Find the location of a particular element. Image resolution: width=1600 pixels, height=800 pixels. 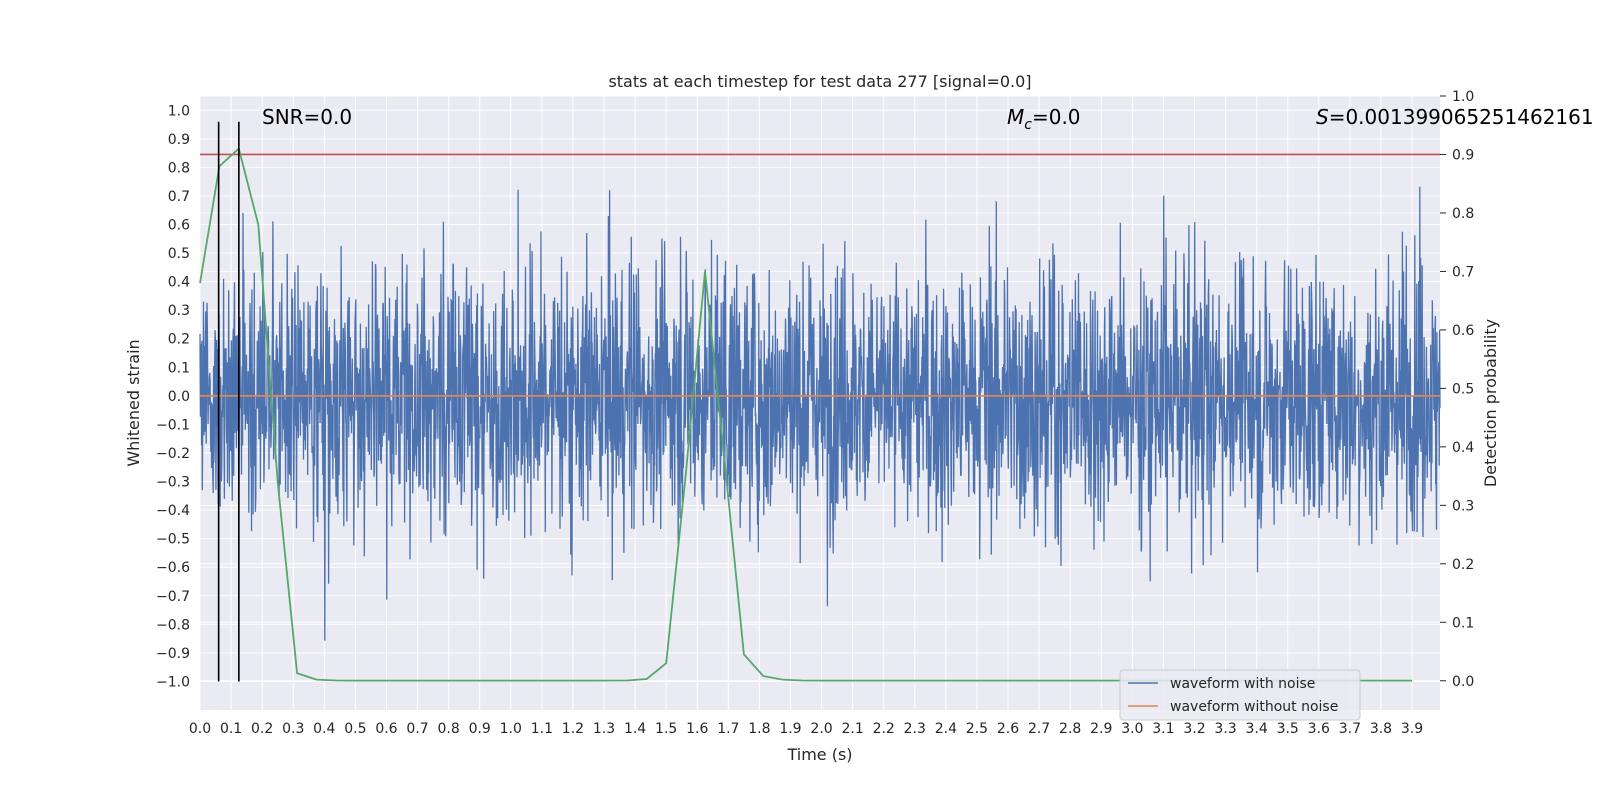

y-tick-label: −0.8 is located at coordinates (173, 625).